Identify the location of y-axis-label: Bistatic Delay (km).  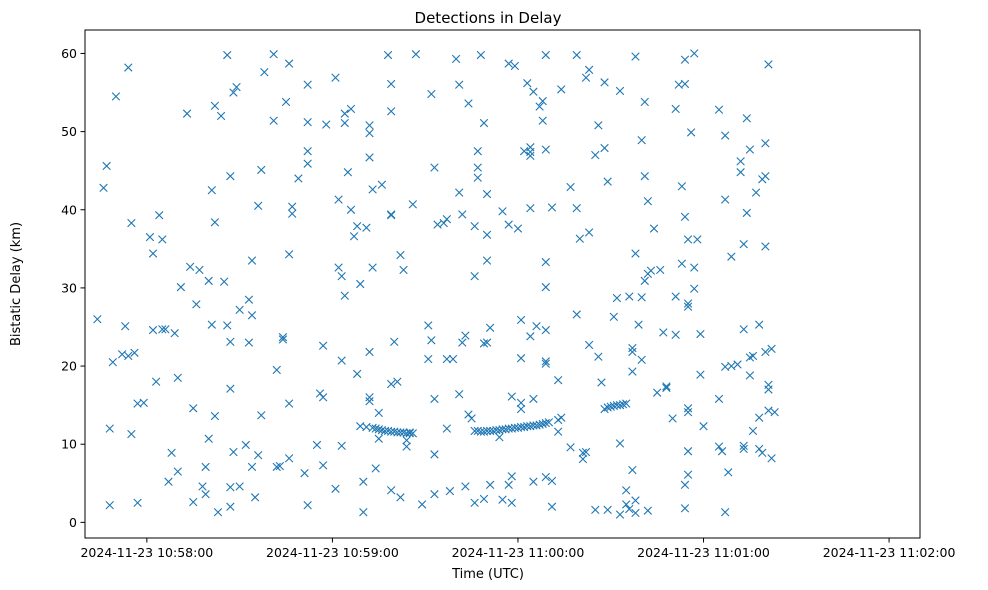
(16, 284).